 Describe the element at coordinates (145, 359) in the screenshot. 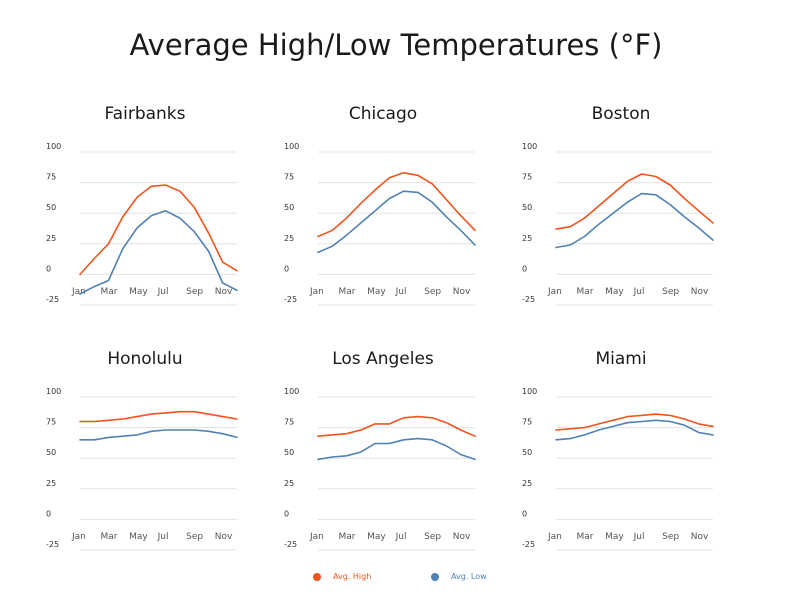

I see `panel-title: Honolulu` at that location.